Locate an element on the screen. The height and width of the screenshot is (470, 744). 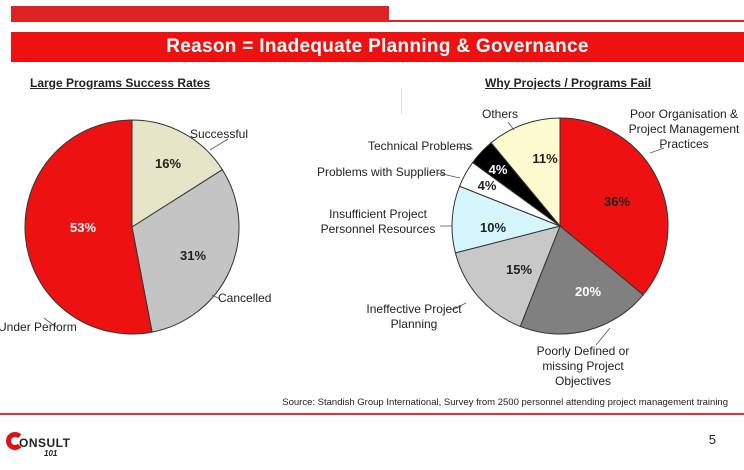
slice-poor-organisation-project-management-practices is located at coordinates (614, 206).